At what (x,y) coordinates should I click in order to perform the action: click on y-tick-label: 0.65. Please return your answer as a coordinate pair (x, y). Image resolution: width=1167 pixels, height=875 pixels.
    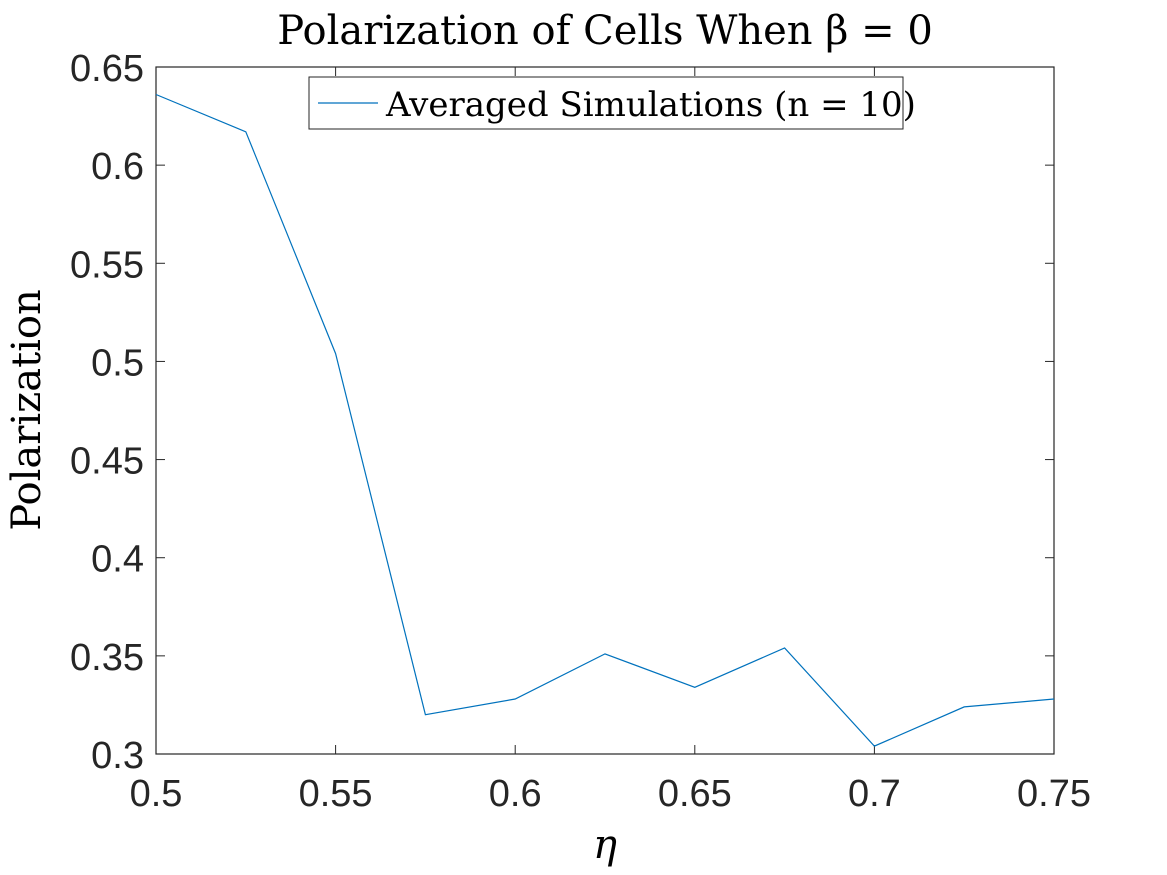
    Looking at the image, I should click on (107, 69).